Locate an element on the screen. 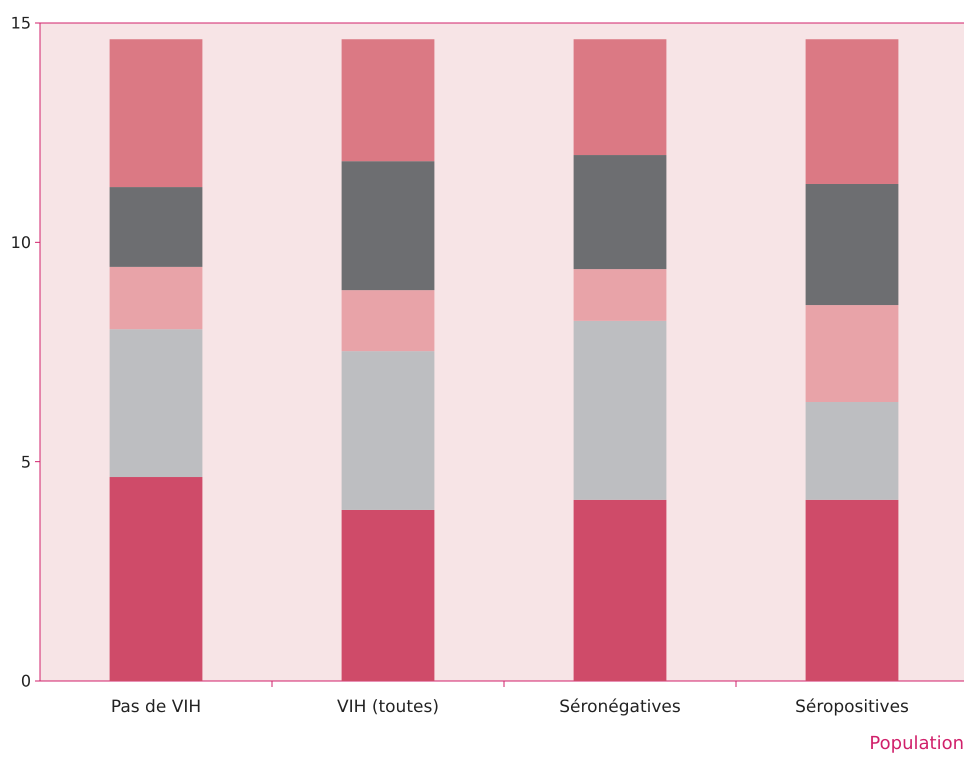 The image size is (972, 762). x-tick-label: VIH (toutes) is located at coordinates (388, 707).